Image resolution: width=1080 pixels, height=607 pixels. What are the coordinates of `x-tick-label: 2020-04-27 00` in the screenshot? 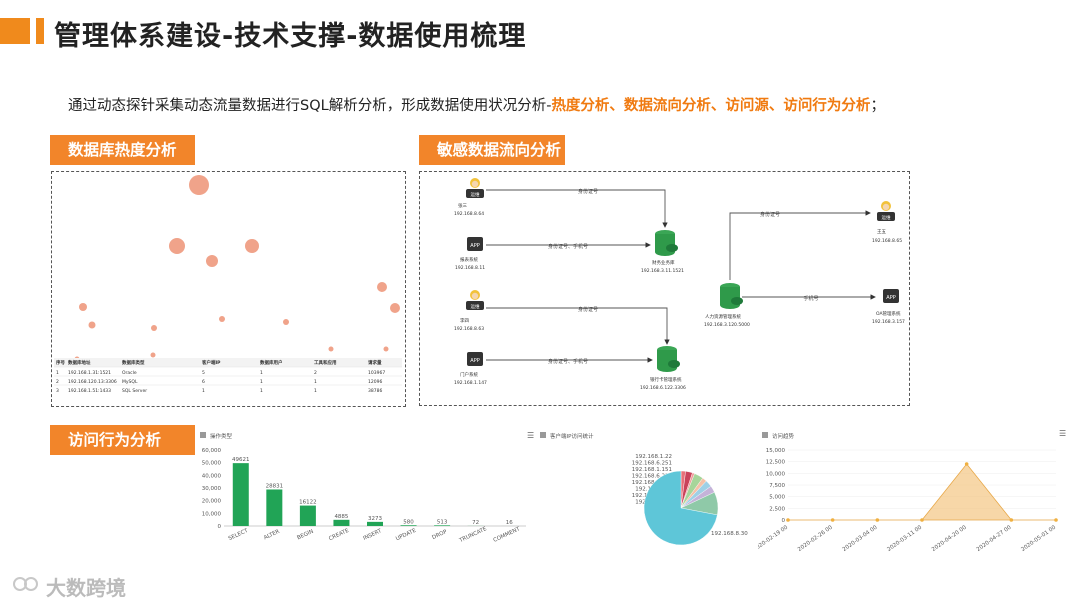 It's located at (994, 538).